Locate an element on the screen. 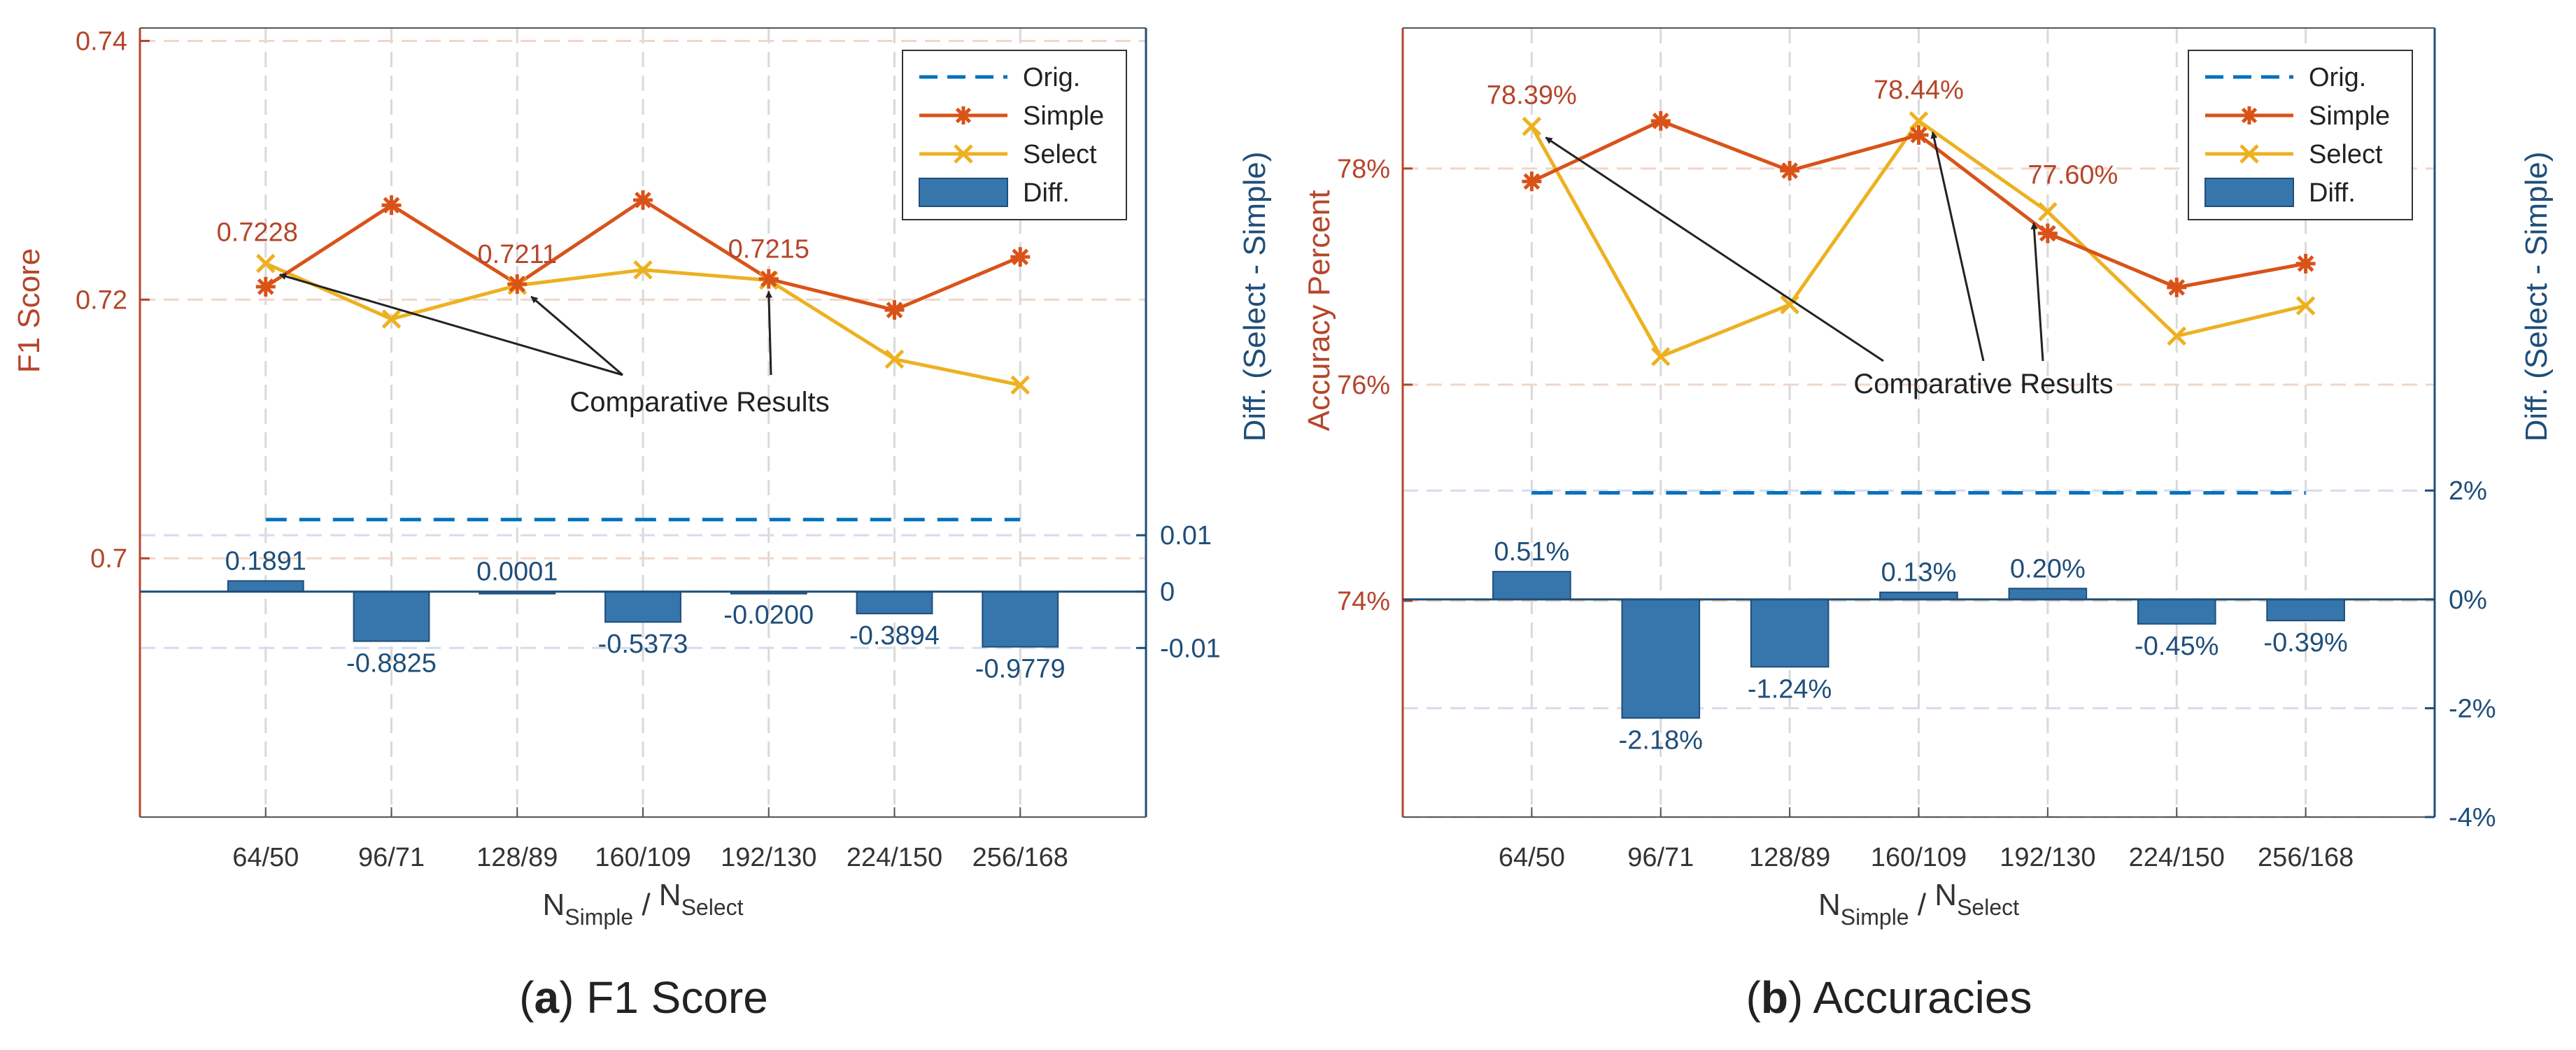  y-tick-label-right: -2% is located at coordinates (2472, 708).